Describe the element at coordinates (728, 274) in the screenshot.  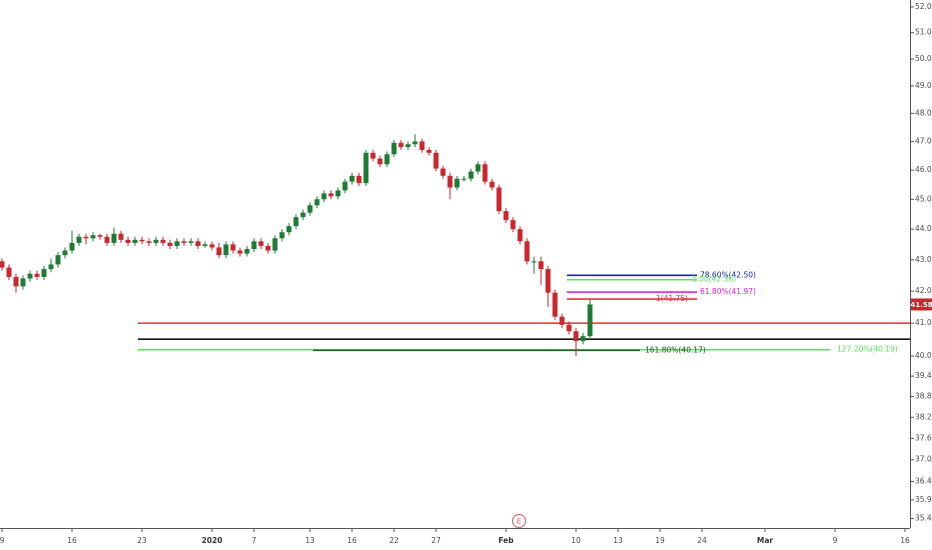
I see `fib-level-label: 78.60%(42.50)` at that location.